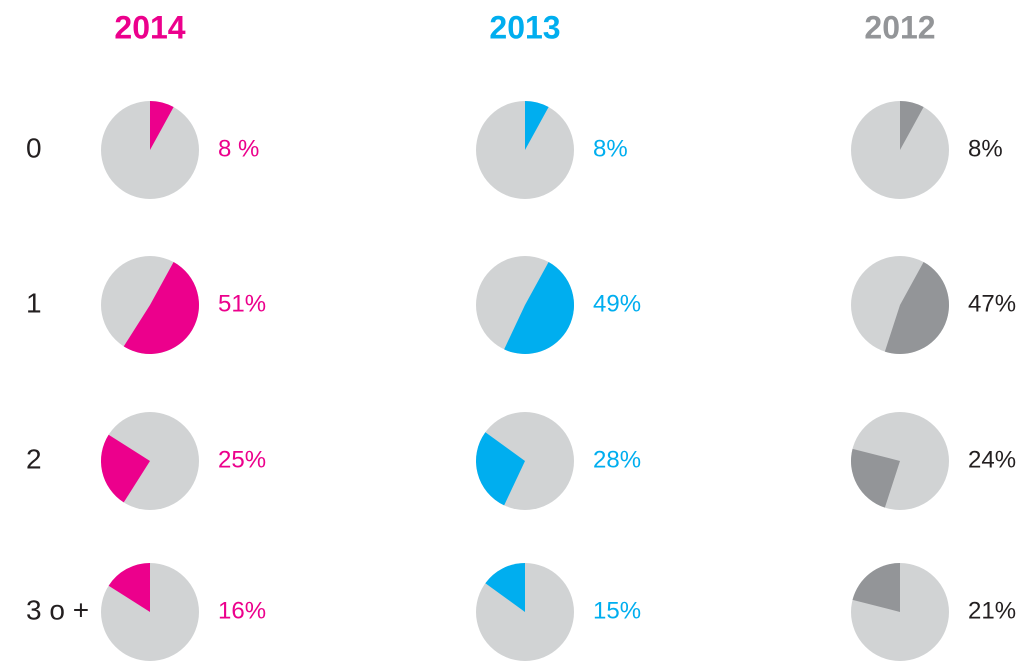 This screenshot has height=661, width=1028. Describe the element at coordinates (149, 27) in the screenshot. I see `column-title: 2014` at that location.